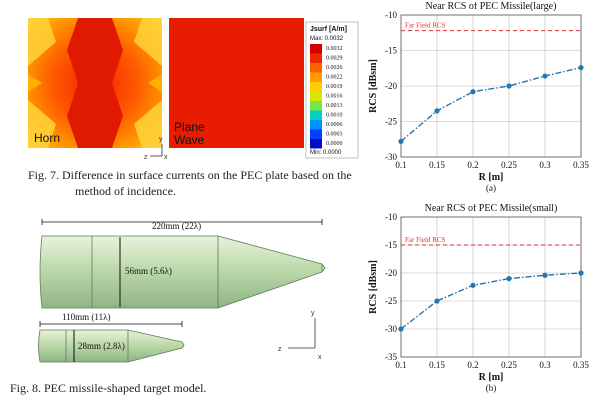  What do you see at coordinates (328, 29) in the screenshot?
I see `legend-title: Jsurf [A/m]` at bounding box center [328, 29].